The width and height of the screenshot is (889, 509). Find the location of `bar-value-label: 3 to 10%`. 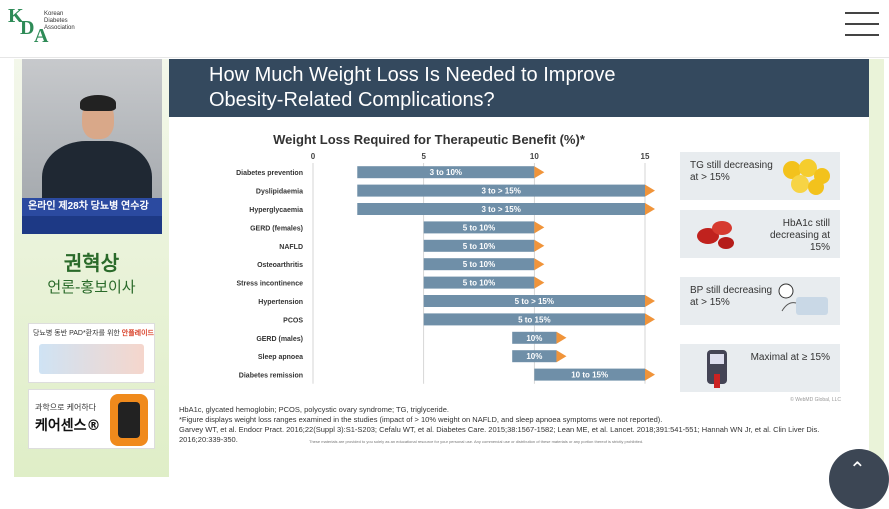

bar-value-label: 3 to 10% is located at coordinates (446, 172).